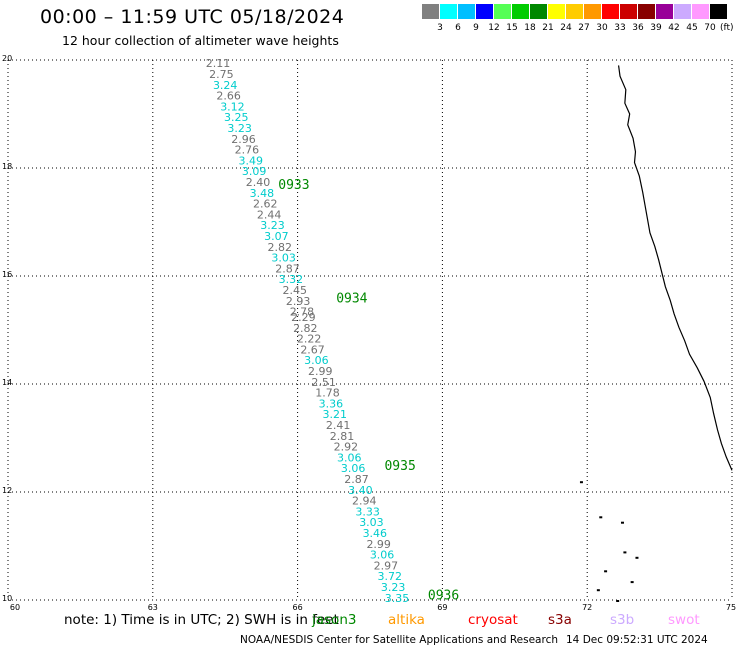 The width and height of the screenshot is (740, 650). I want to click on wave-height-value: 2.76, so click(247, 150).